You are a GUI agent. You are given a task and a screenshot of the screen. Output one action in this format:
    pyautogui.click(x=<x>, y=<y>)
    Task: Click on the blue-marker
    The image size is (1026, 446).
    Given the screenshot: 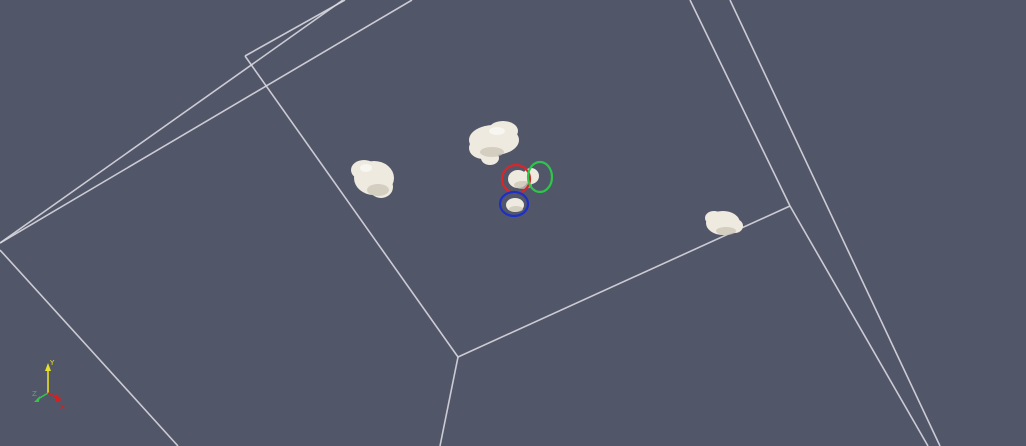 What is the action you would take?
    pyautogui.click(x=514, y=204)
    